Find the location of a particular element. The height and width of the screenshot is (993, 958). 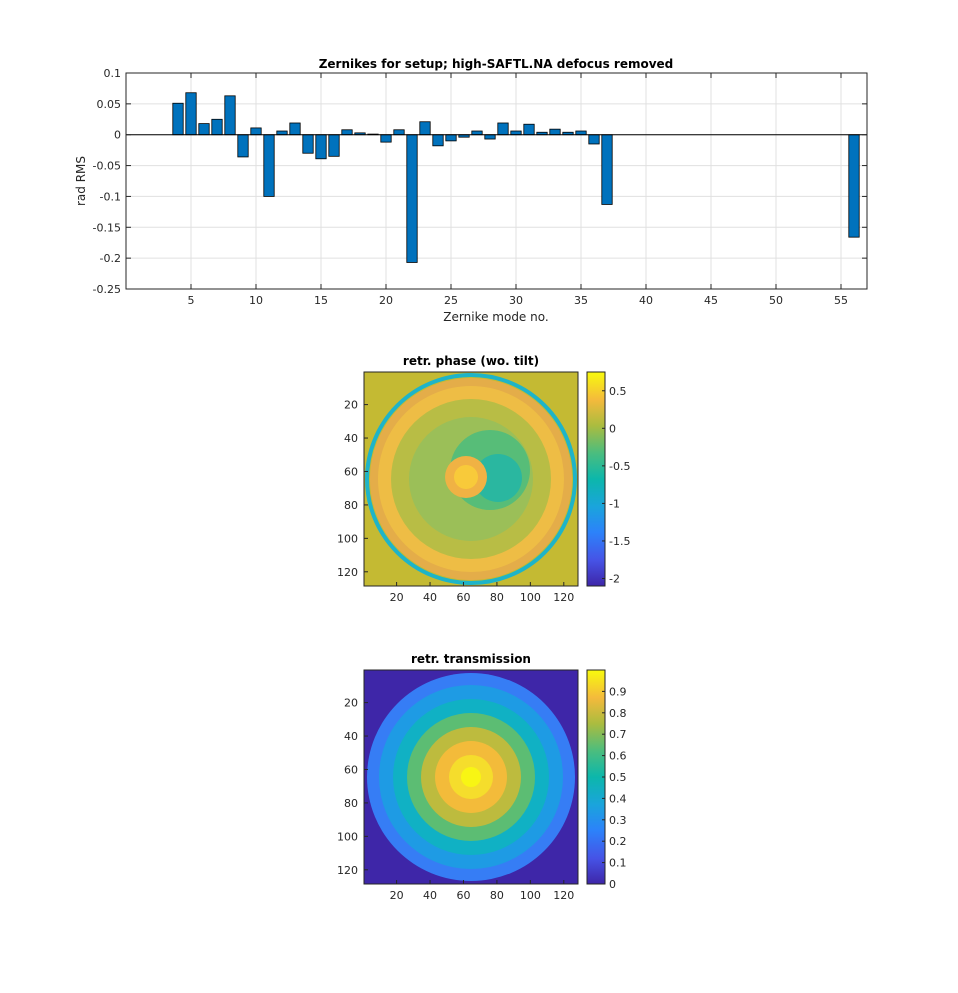

phase-colorbar is located at coordinates (596, 479).